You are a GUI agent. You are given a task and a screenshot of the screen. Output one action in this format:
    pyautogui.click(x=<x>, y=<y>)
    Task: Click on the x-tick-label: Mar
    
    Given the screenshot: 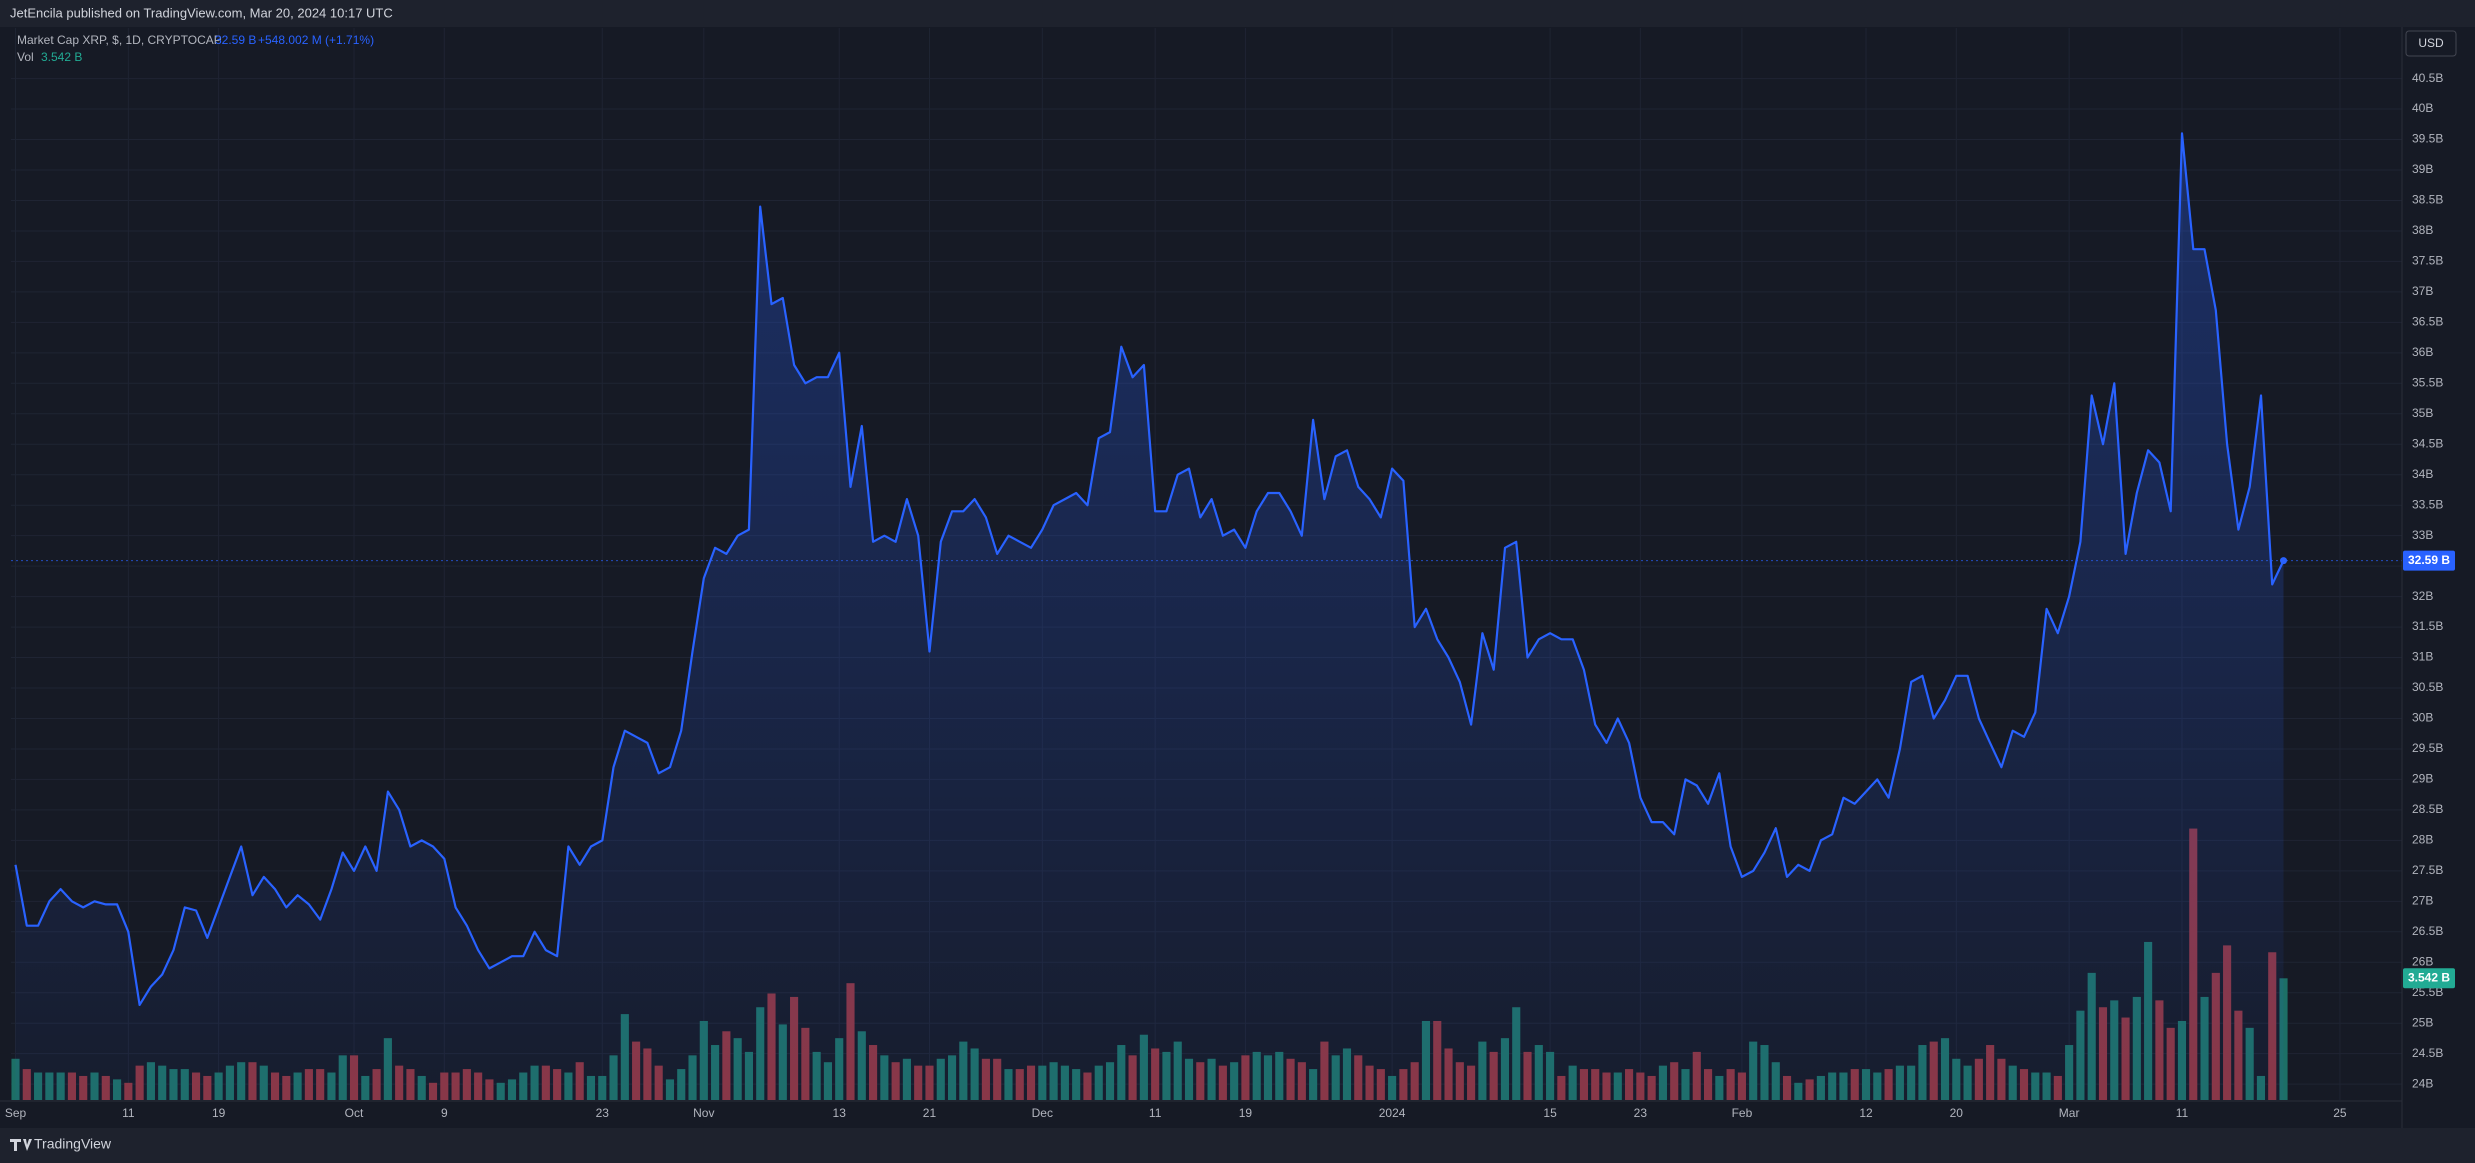 What is the action you would take?
    pyautogui.click(x=2069, y=1113)
    